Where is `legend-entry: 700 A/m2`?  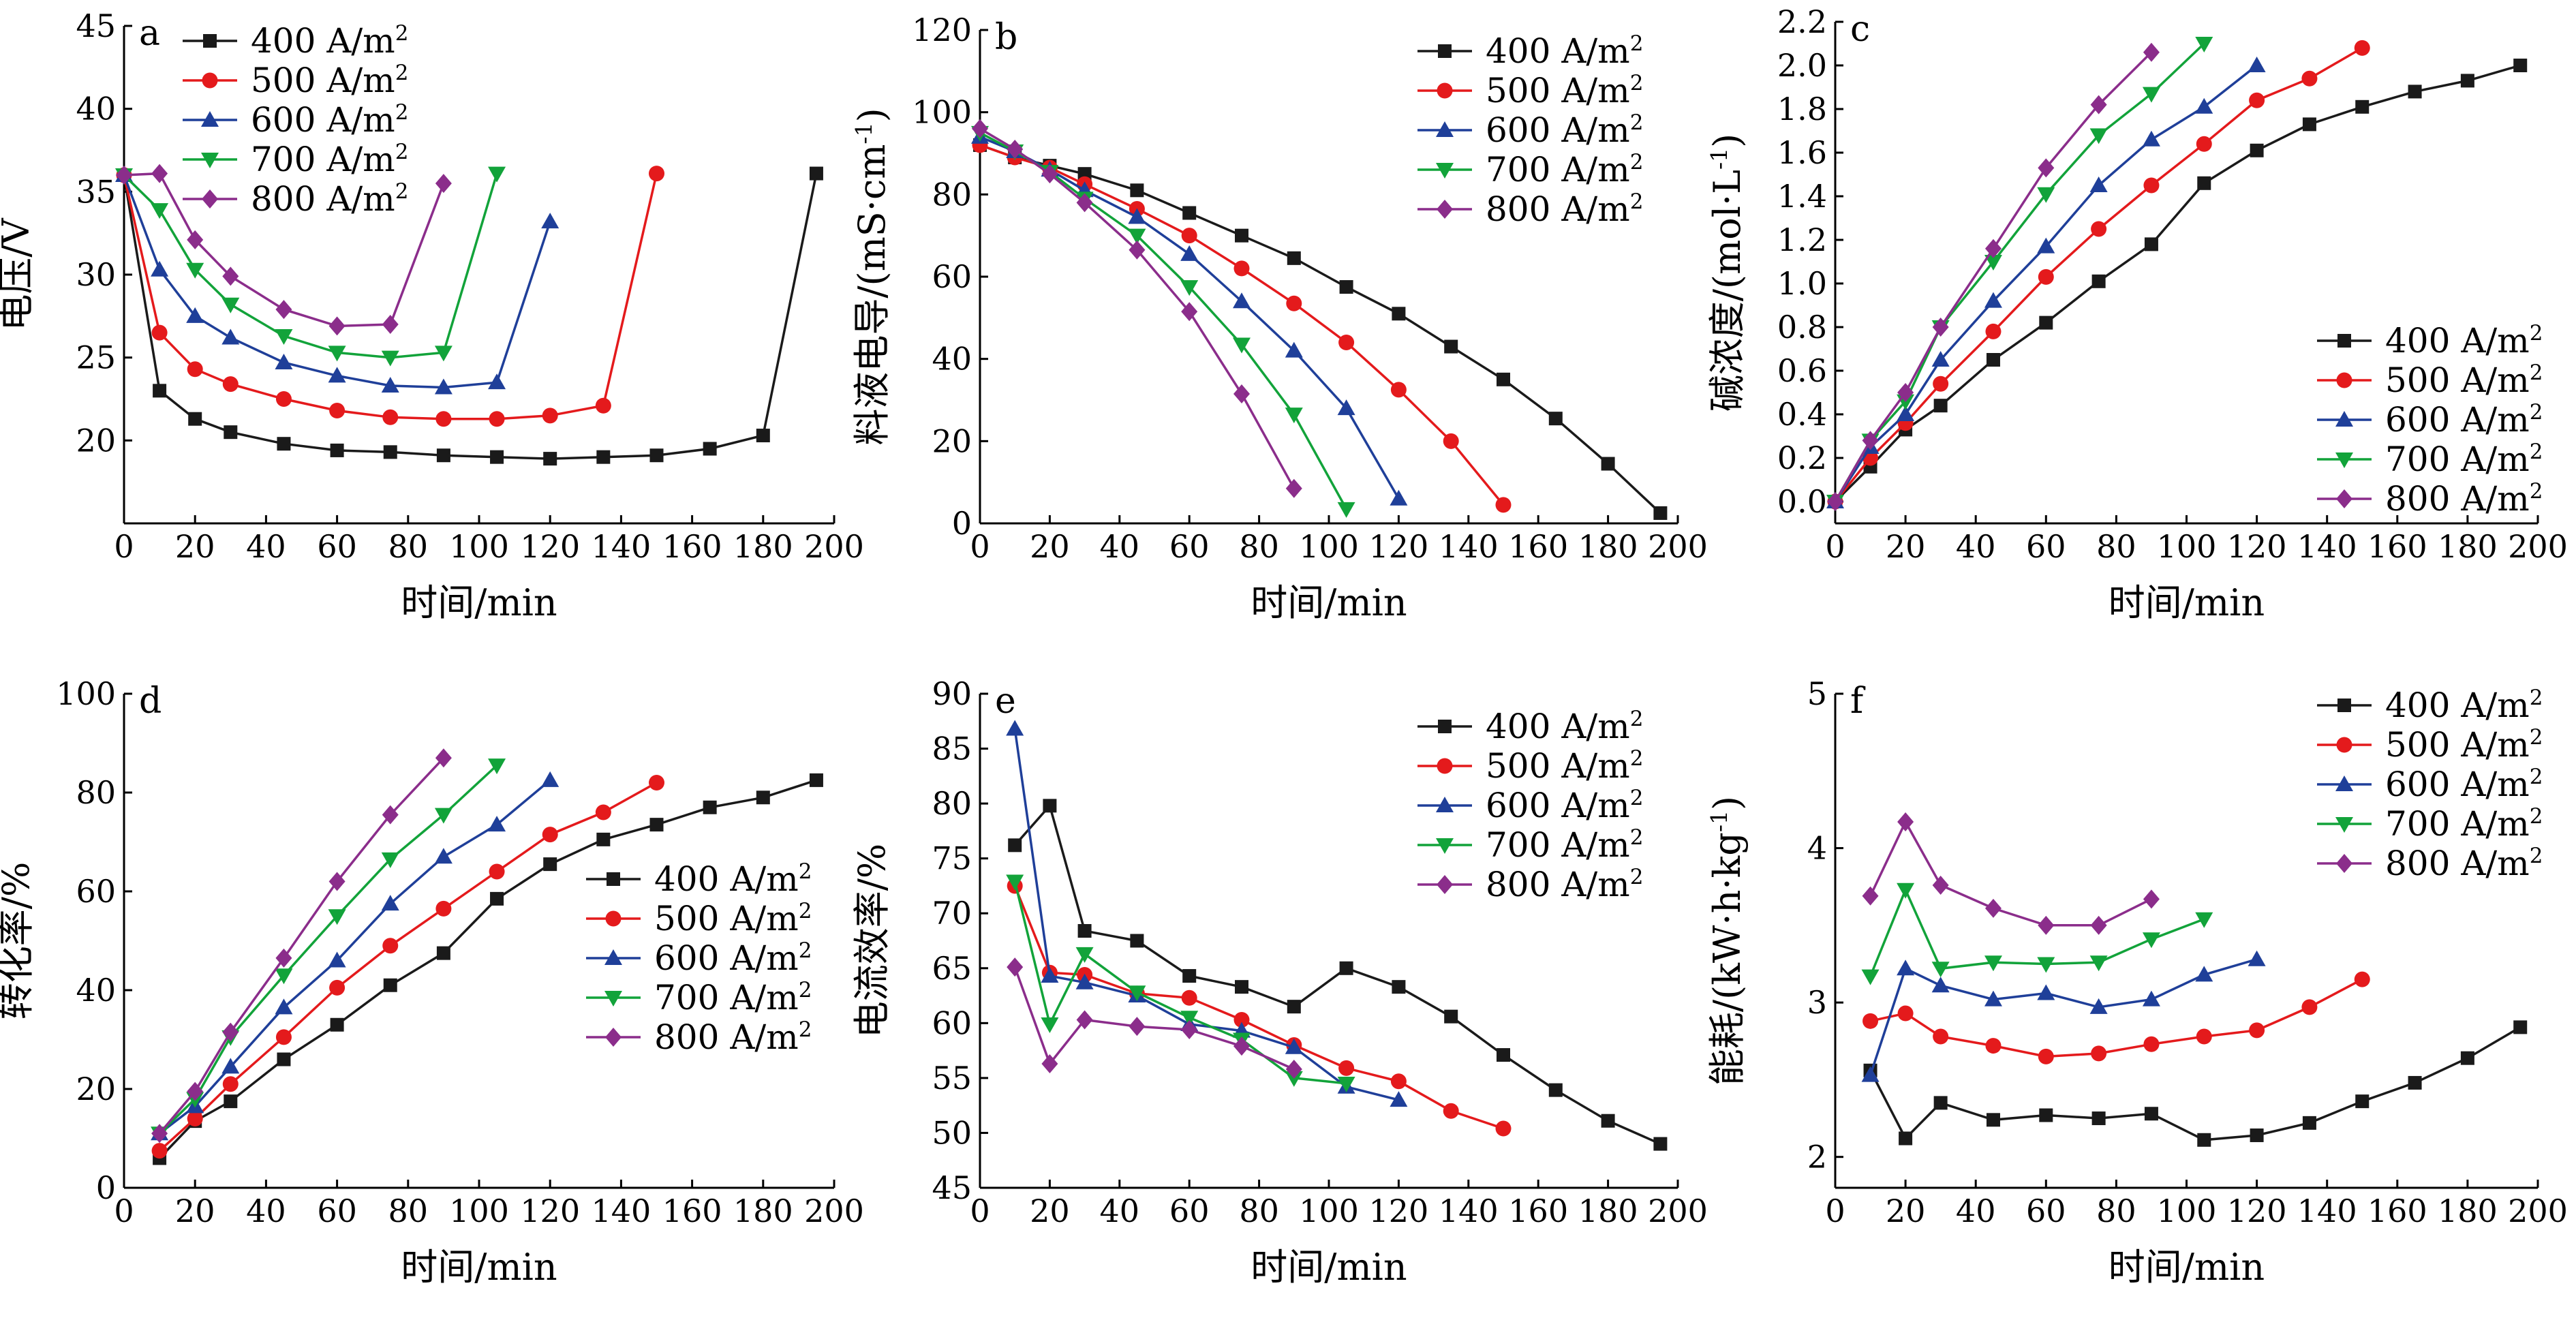
legend-entry: 700 A/m2 is located at coordinates (1564, 845).